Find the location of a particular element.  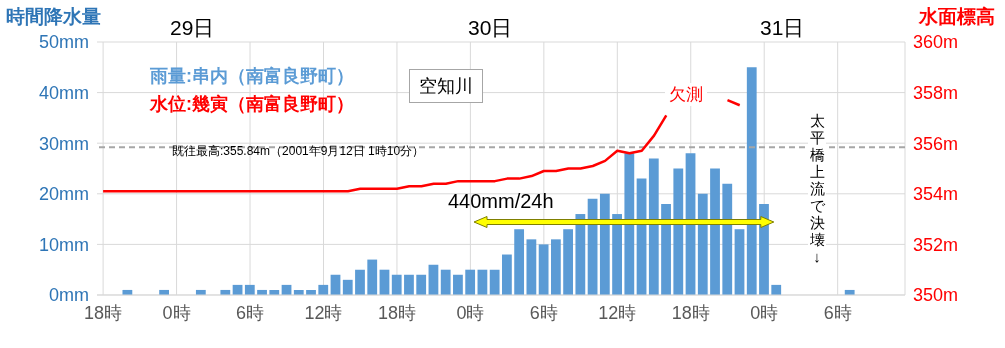

annotation: 440mm/24h is located at coordinates (501, 201).